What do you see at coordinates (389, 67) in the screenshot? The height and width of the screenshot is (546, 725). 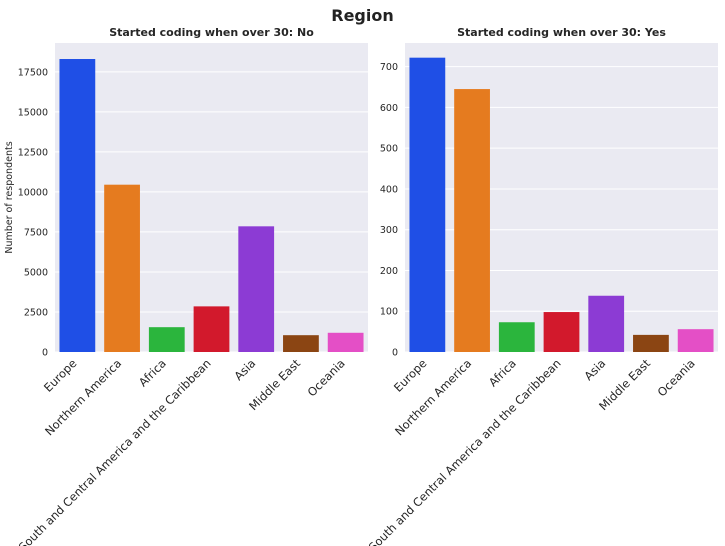 I see `y-tick-label: 700` at bounding box center [389, 67].